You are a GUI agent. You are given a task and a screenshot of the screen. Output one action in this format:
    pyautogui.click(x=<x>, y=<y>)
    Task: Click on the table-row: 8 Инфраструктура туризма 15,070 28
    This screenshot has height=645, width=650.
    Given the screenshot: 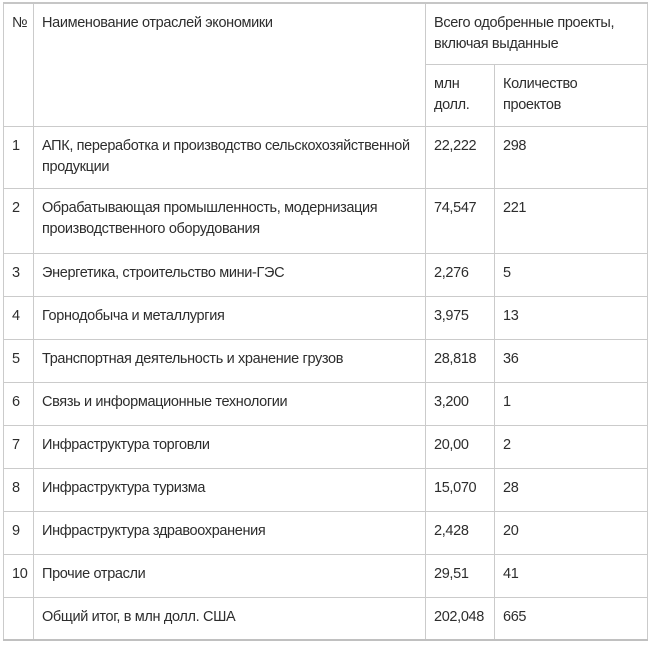 What is the action you would take?
    pyautogui.click(x=326, y=490)
    